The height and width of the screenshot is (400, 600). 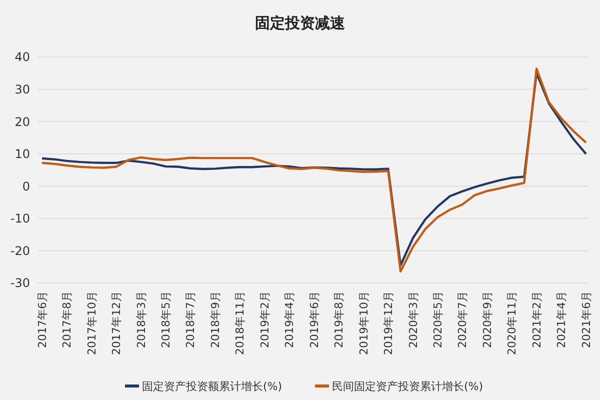 What do you see at coordinates (20, 219) in the screenshot?
I see `y-tick-label: -10` at bounding box center [20, 219].